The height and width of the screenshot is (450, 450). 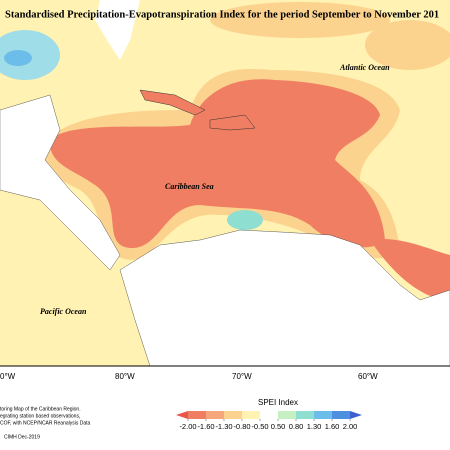 I want to click on legend-tick-label: -1.30, so click(x=223, y=426).